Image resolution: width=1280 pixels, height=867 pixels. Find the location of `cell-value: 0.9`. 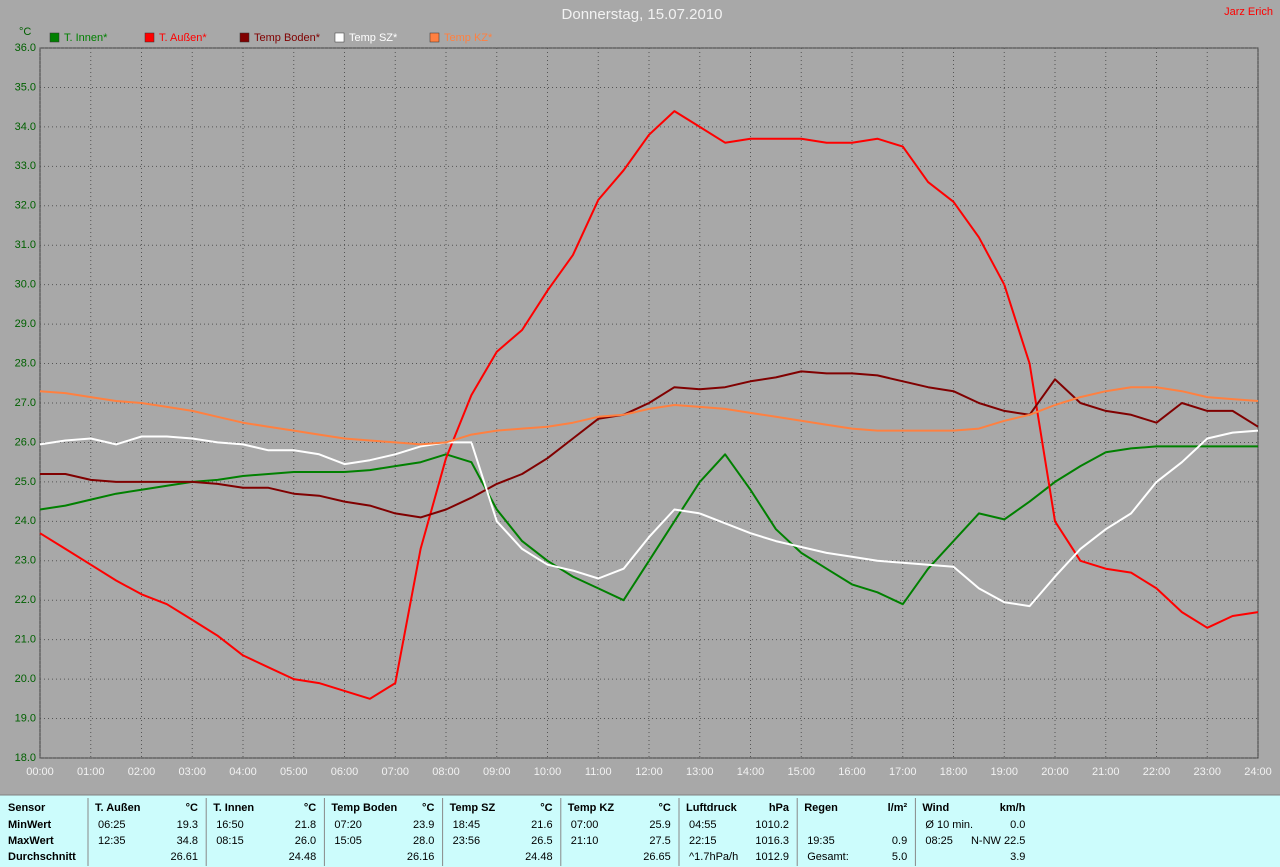

cell-value: 0.9 is located at coordinates (899, 841).